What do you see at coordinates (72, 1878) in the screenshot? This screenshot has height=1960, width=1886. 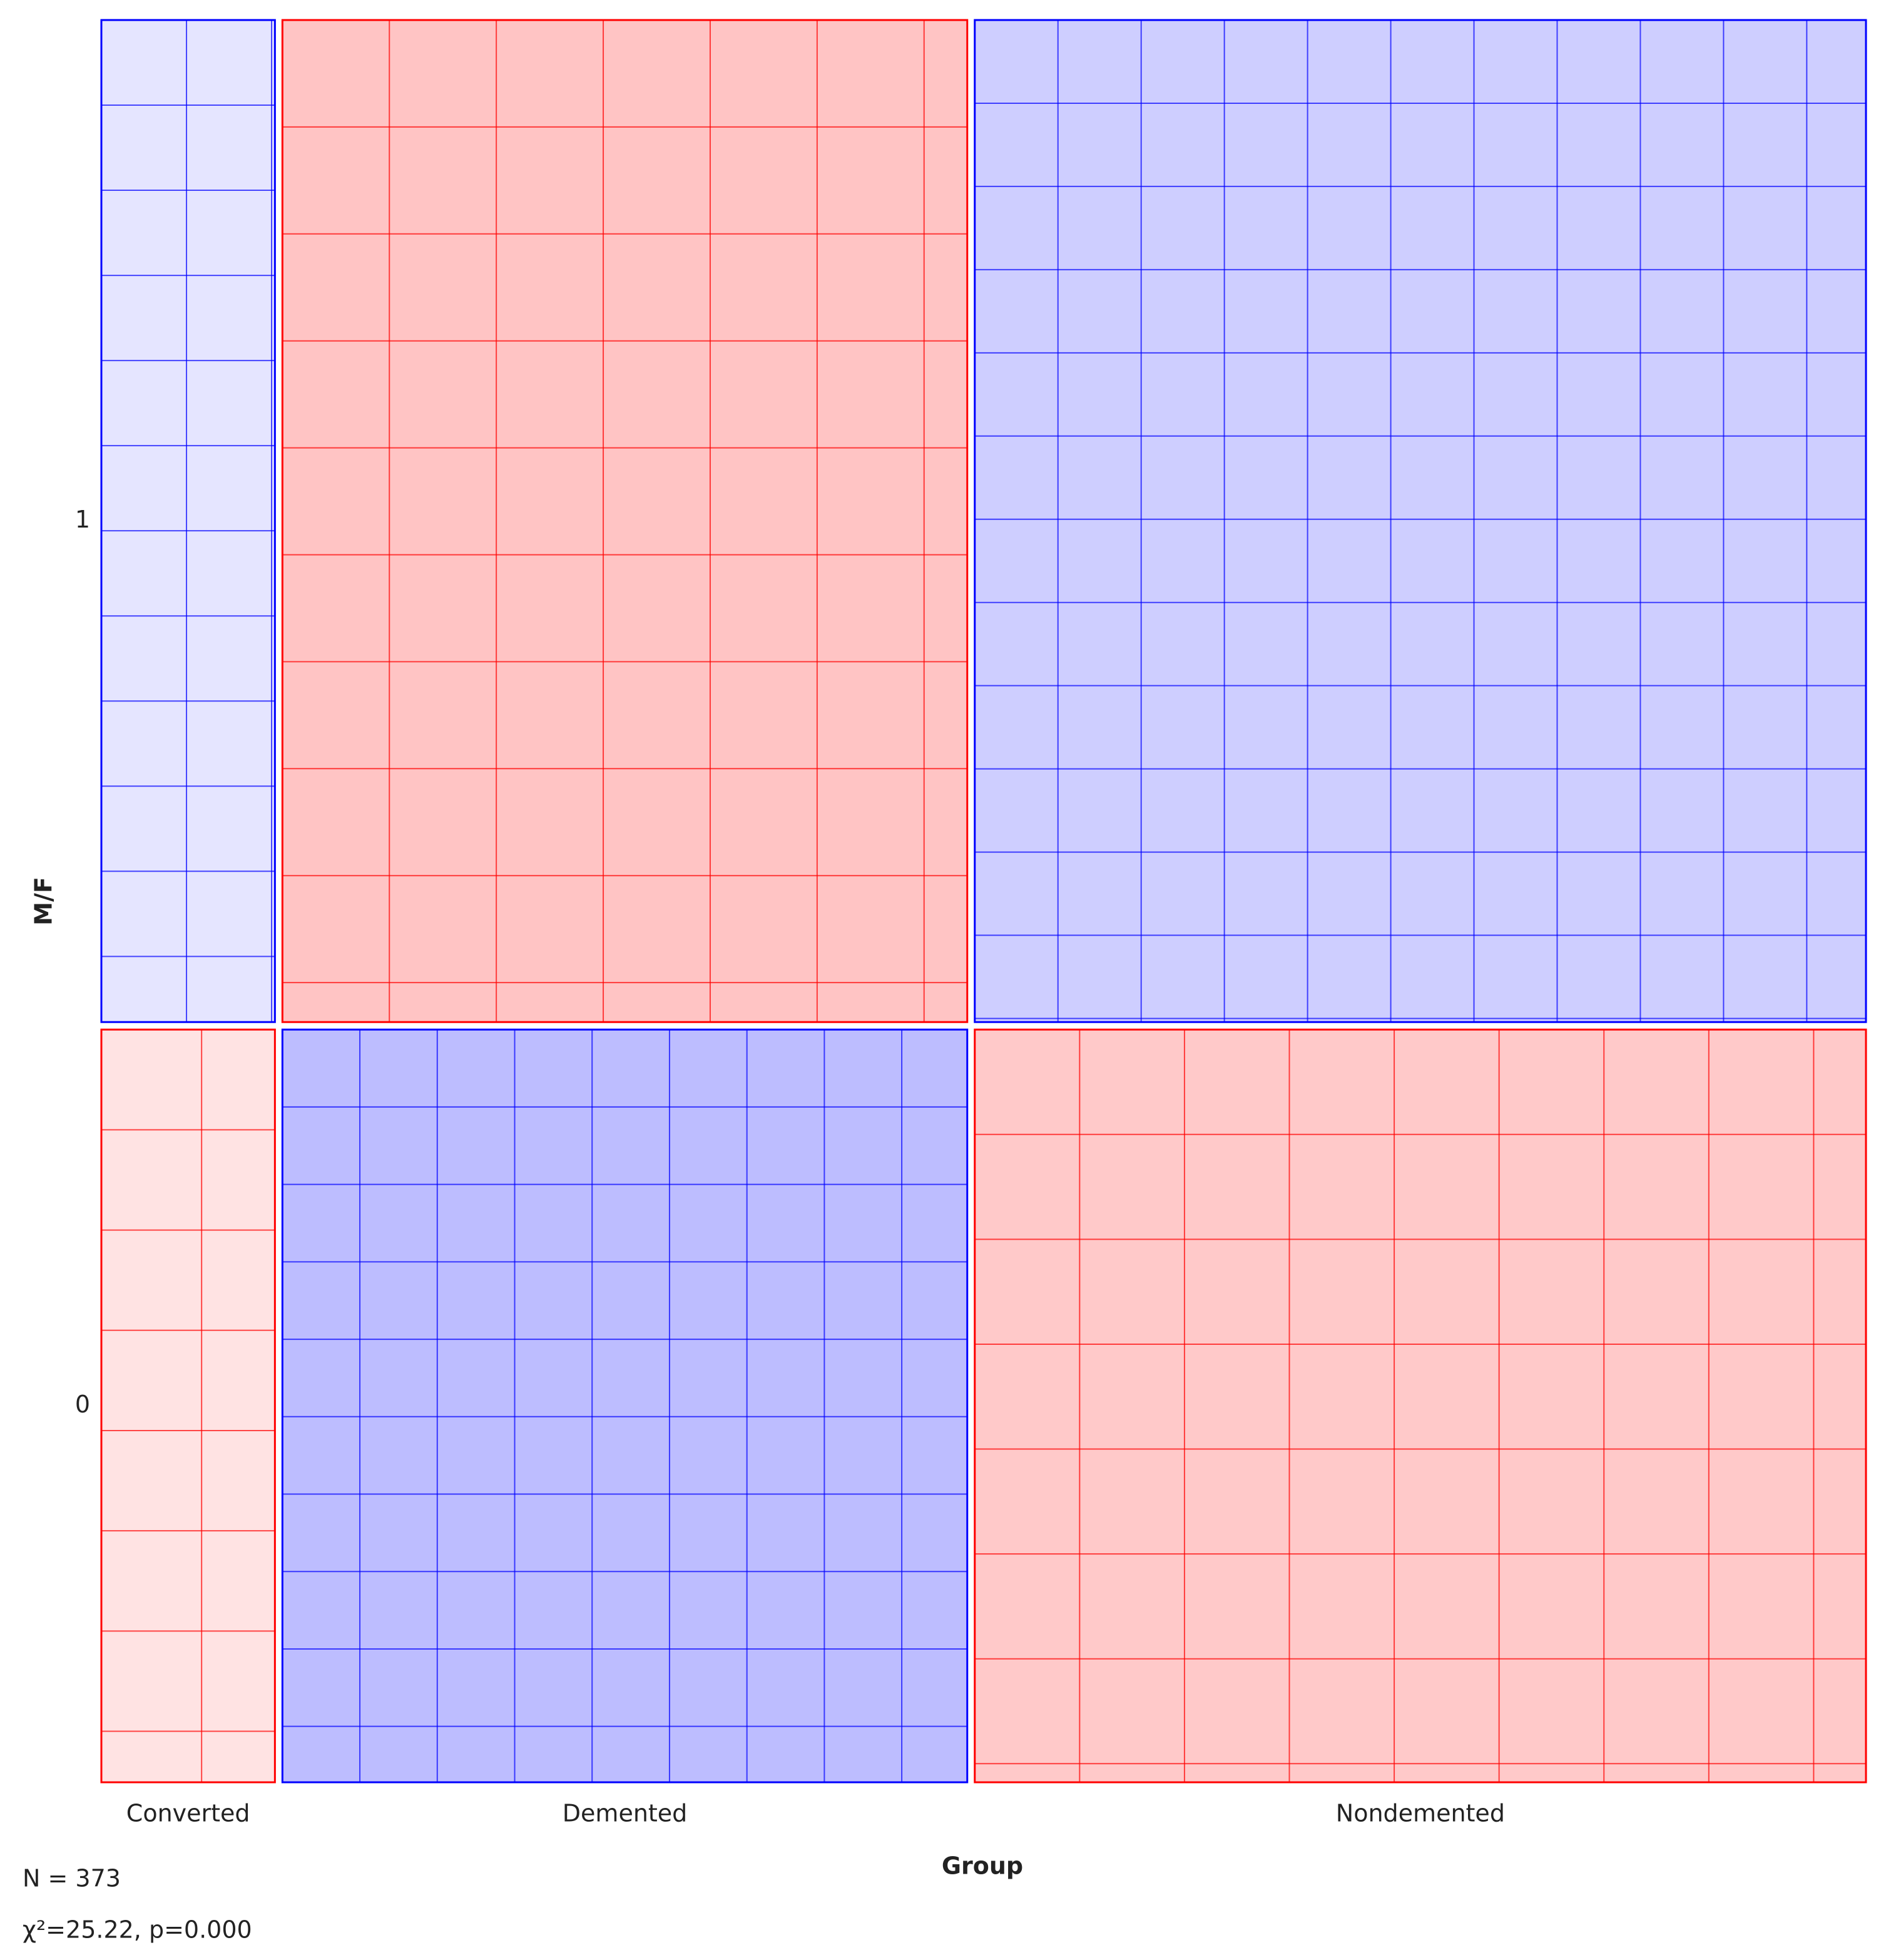 I see `n-label: N = 373` at bounding box center [72, 1878].